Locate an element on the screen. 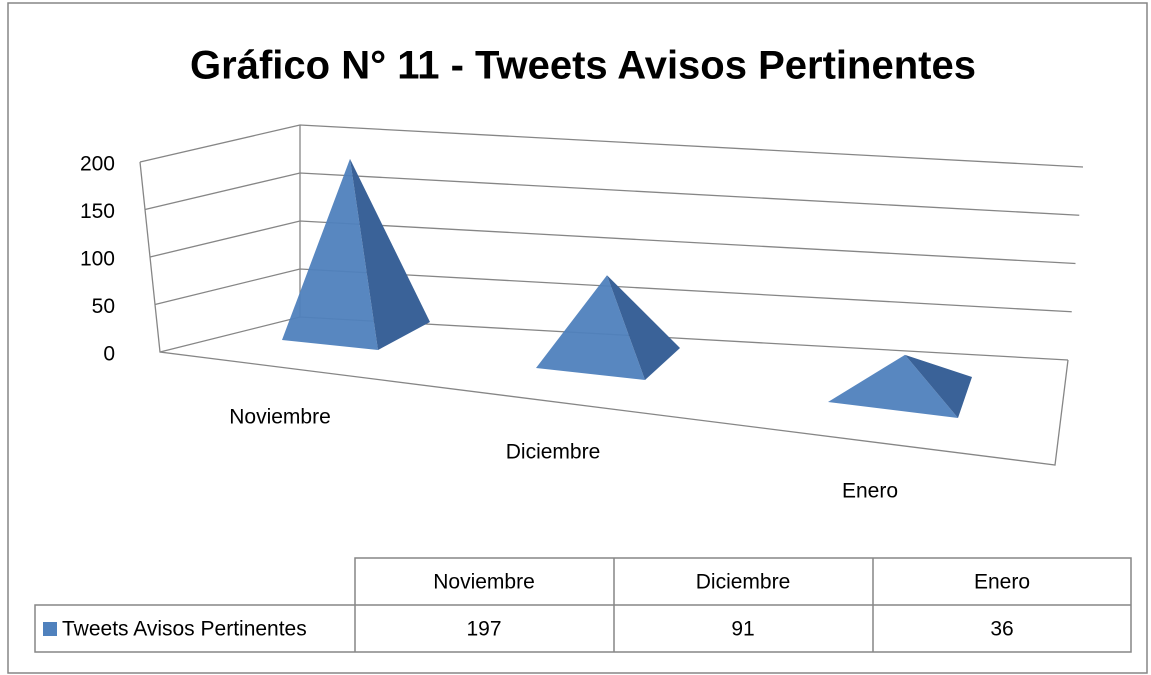 This screenshot has height=675, width=1151. legend-key is located at coordinates (50, 629).